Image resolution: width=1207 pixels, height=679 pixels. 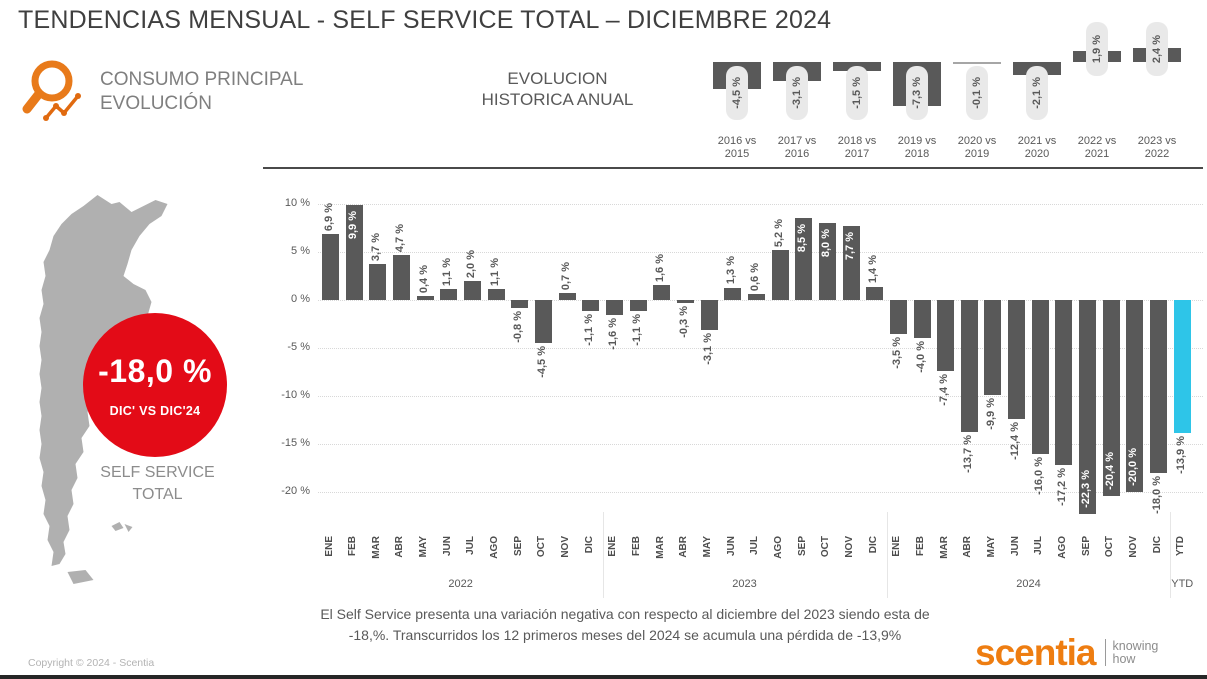 I want to click on monthly-bar-value: -12,4 %, so click(x=1015, y=441).